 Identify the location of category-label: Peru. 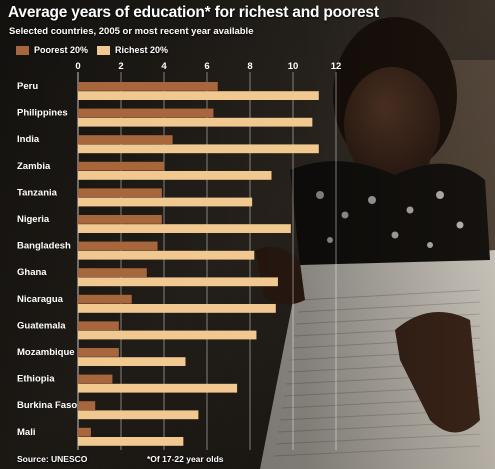
(27, 86).